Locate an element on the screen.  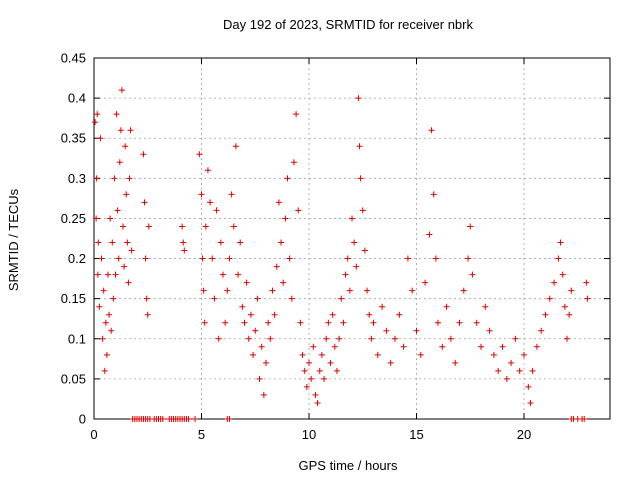
y-tick-label: 0.05 is located at coordinates (73, 378).